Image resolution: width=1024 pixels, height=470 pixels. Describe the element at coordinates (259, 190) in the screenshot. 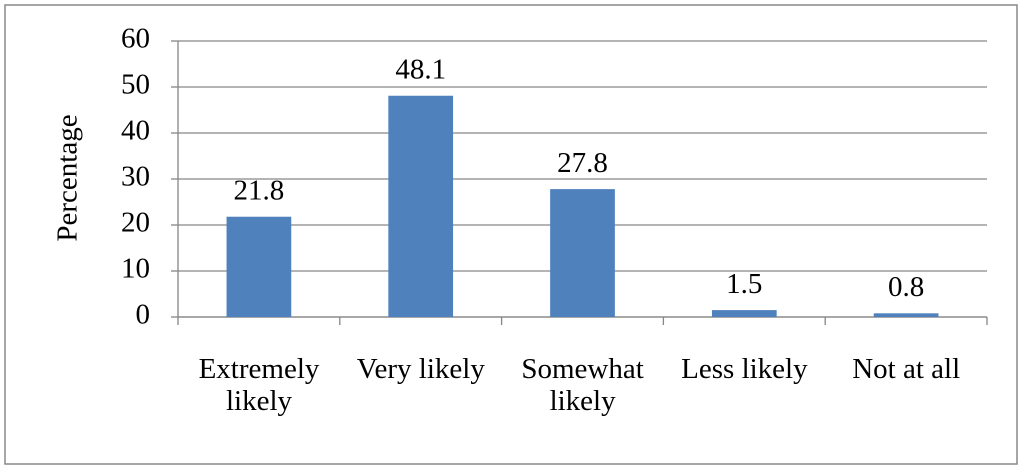

I see `data-label: 21.8` at that location.